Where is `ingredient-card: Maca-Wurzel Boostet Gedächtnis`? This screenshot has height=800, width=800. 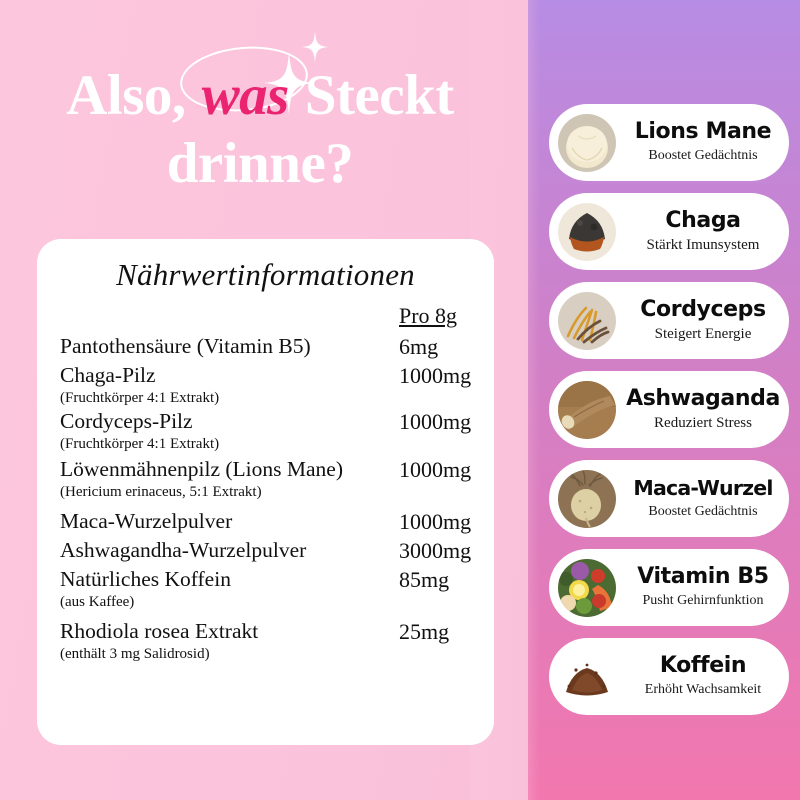 ingredient-card: Maca-Wurzel Boostet Gedächtnis is located at coordinates (669, 498).